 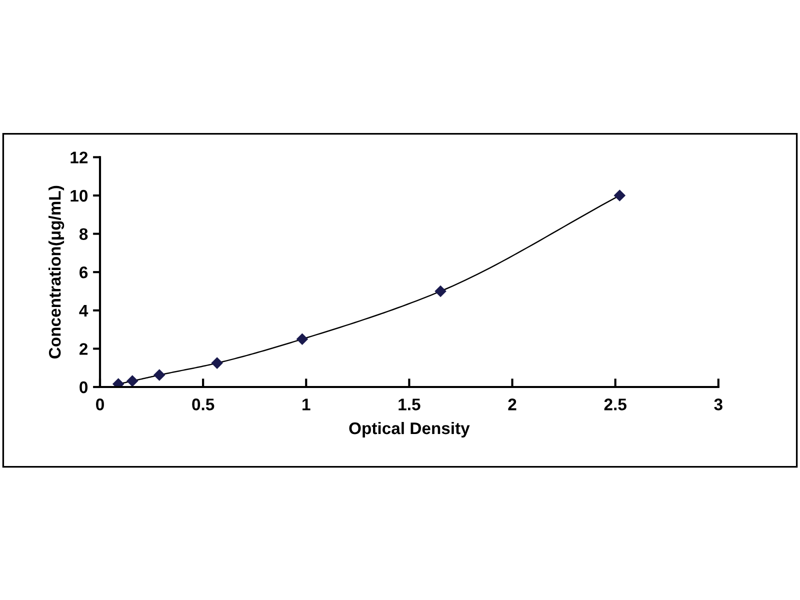 I want to click on y-tick-label: 10, so click(x=79, y=196).